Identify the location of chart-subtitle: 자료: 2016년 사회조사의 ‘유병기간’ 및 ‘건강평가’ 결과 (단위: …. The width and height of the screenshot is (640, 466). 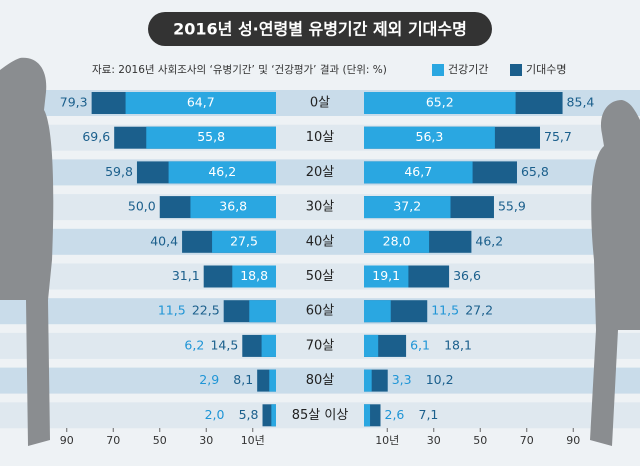
(239, 69).